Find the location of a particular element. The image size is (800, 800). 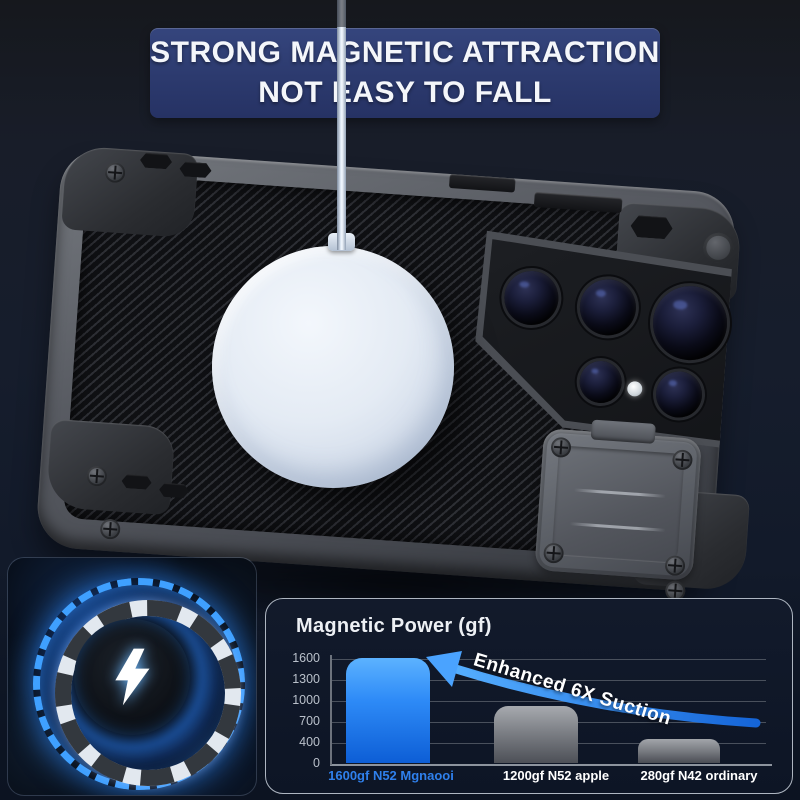

magnet-core is located at coordinates (132, 677).